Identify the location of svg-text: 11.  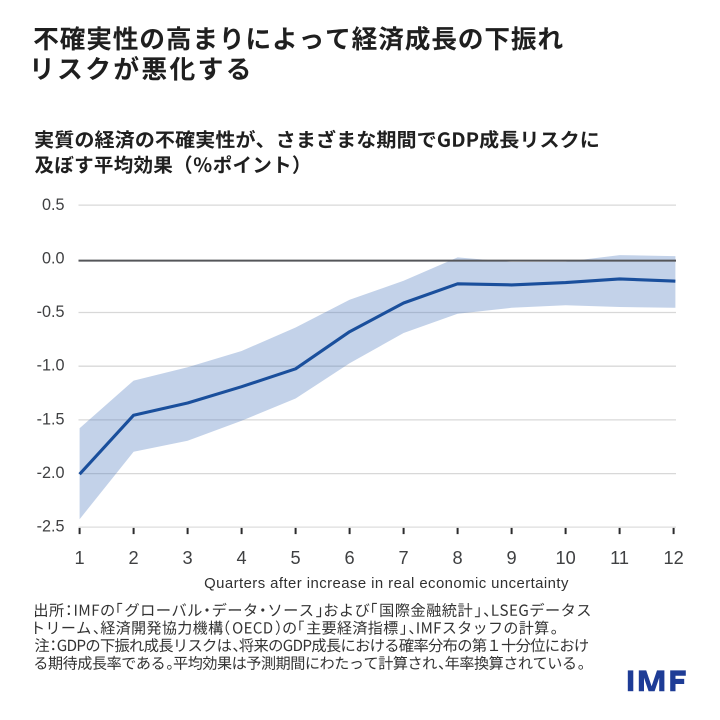
(619, 558).